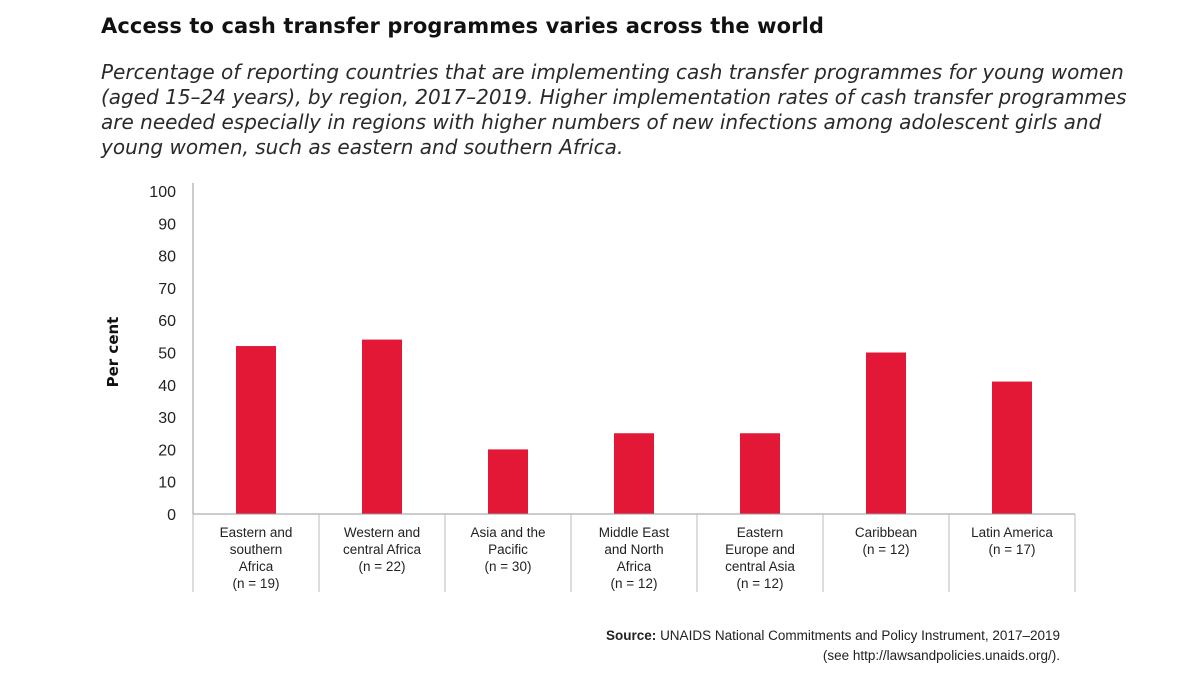 The width and height of the screenshot is (1200, 675). I want to click on y-tick-label: 50, so click(167, 354).